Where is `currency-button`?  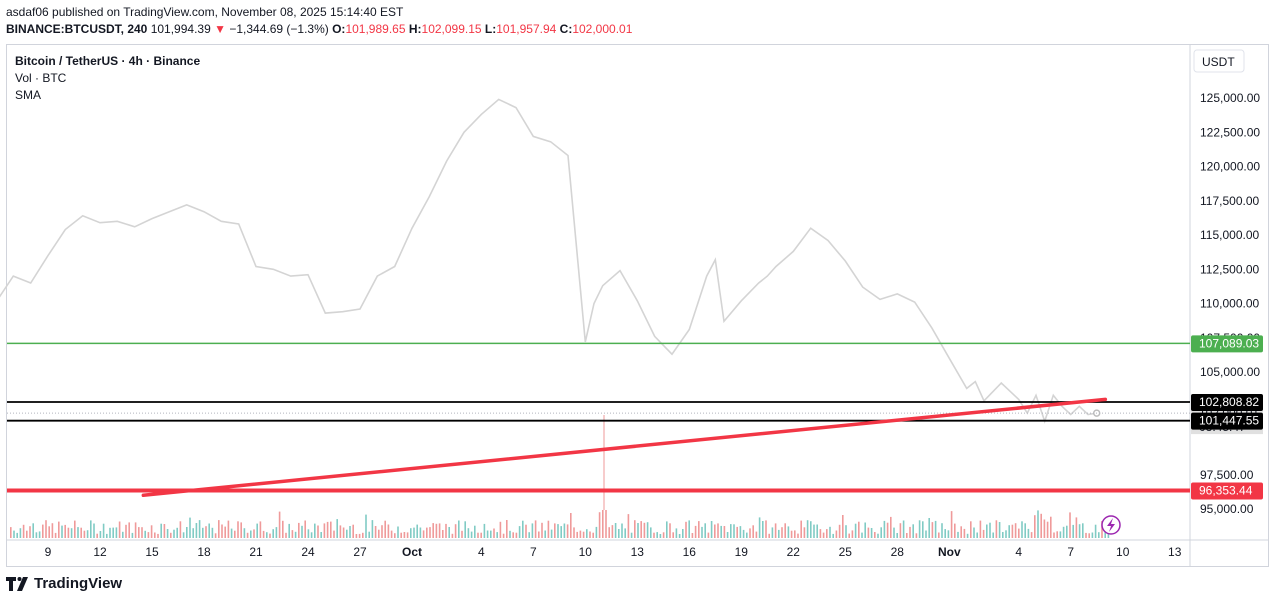
currency-button is located at coordinates (1219, 61).